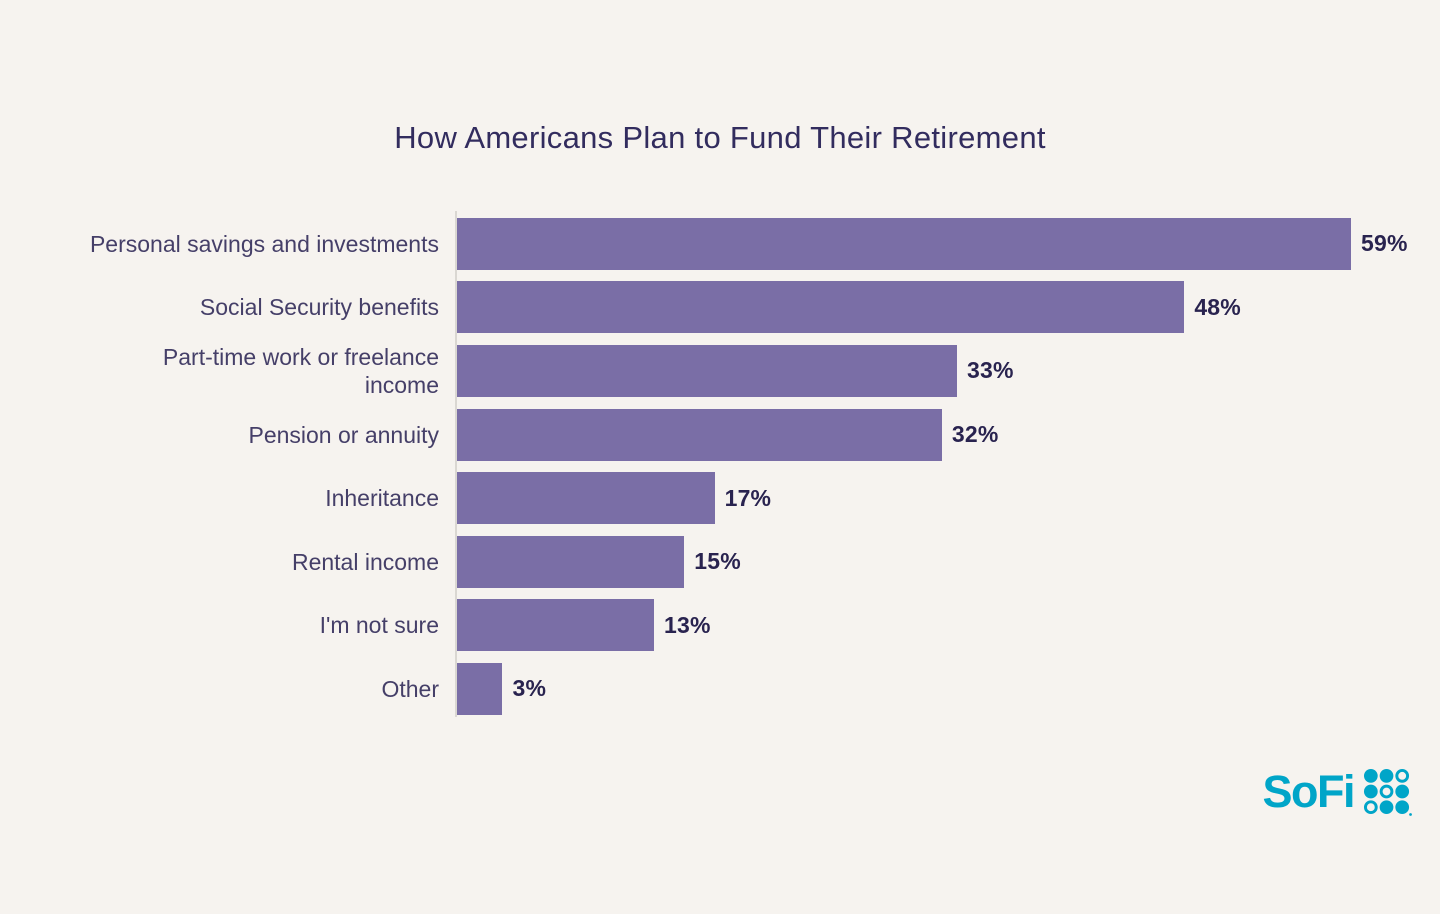 The width and height of the screenshot is (1440, 918). I want to click on bar-value: 32%, so click(975, 434).